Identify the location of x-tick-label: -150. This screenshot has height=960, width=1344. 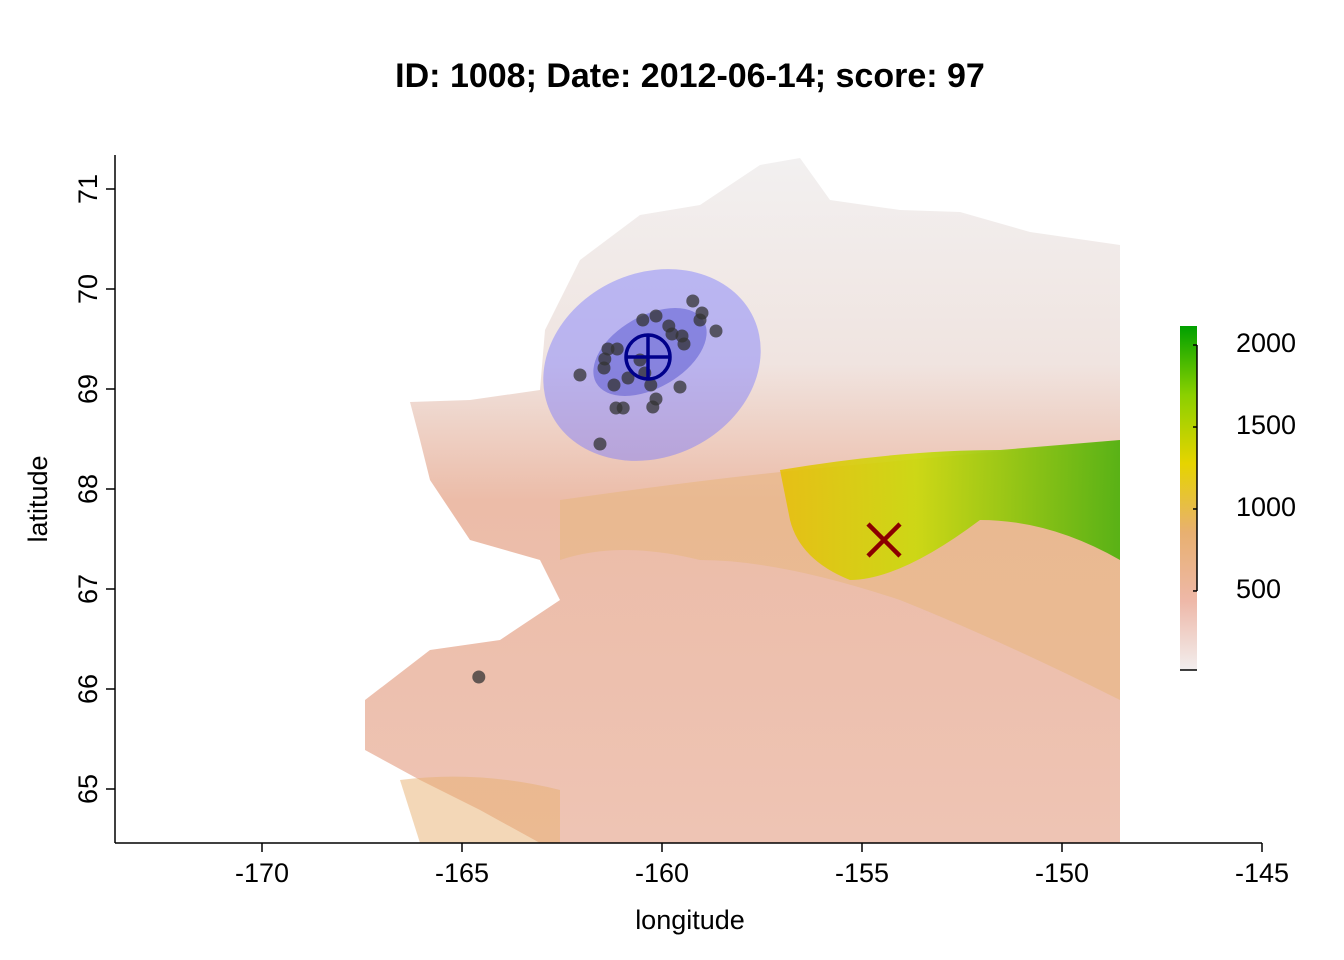
(1062, 873).